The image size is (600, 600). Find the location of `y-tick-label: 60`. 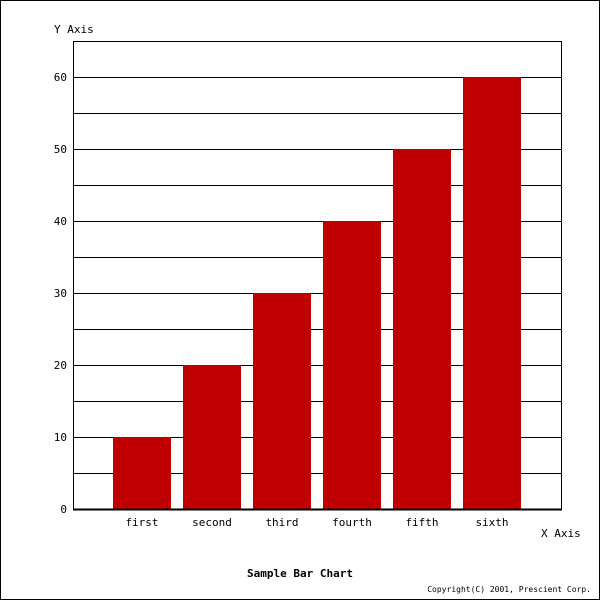

y-tick-label: 60 is located at coordinates (60, 77).